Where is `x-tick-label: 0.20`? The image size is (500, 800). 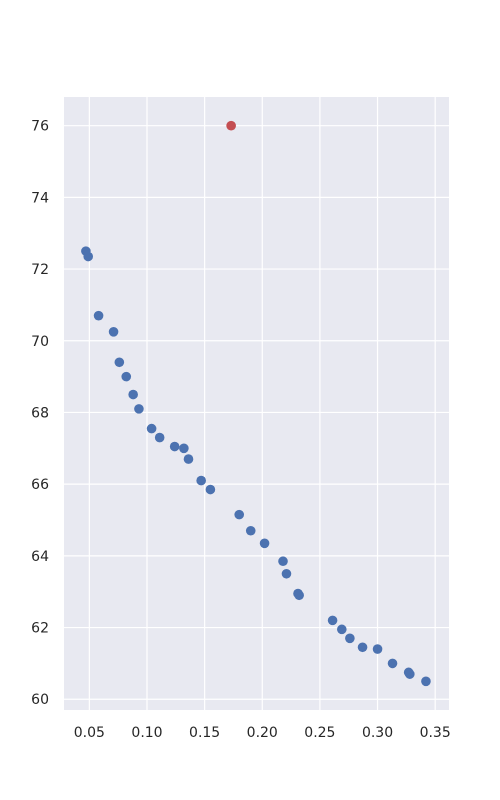 x-tick-label: 0.20 is located at coordinates (262, 733).